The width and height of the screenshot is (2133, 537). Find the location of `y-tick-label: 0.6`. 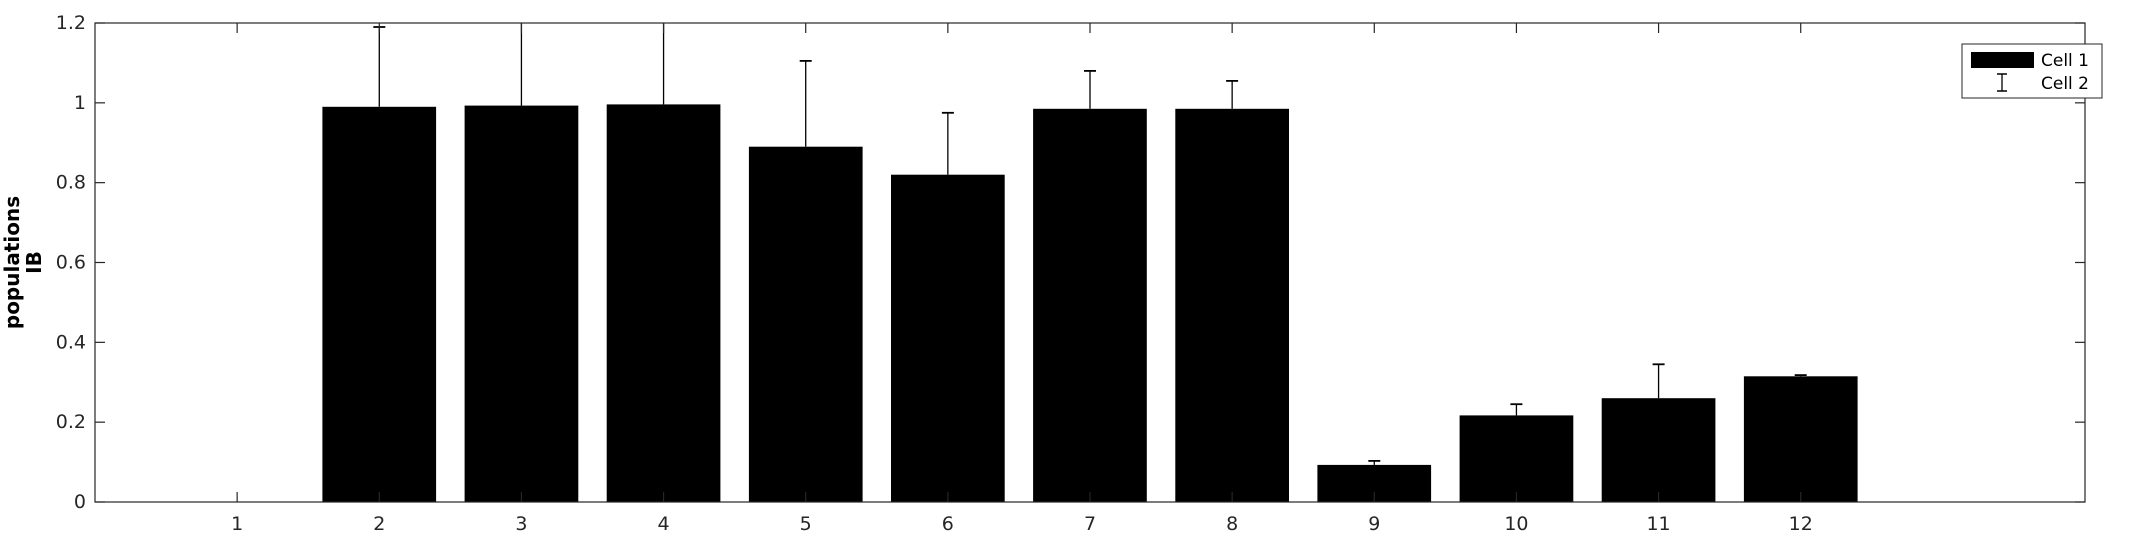

y-tick-label: 0.6 is located at coordinates (71, 263).